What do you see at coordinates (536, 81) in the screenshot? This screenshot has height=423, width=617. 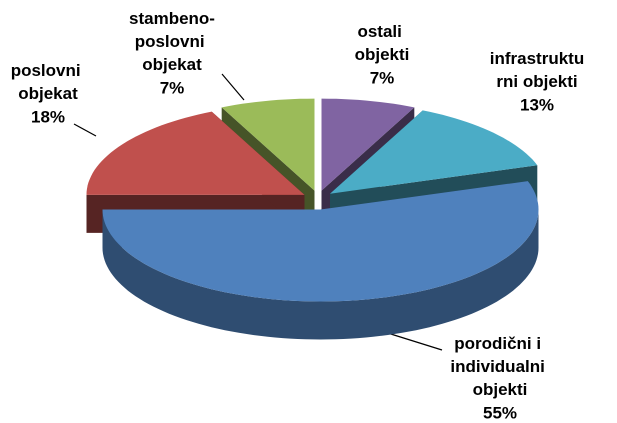 I see `data-label-line: rni objekti` at bounding box center [536, 81].